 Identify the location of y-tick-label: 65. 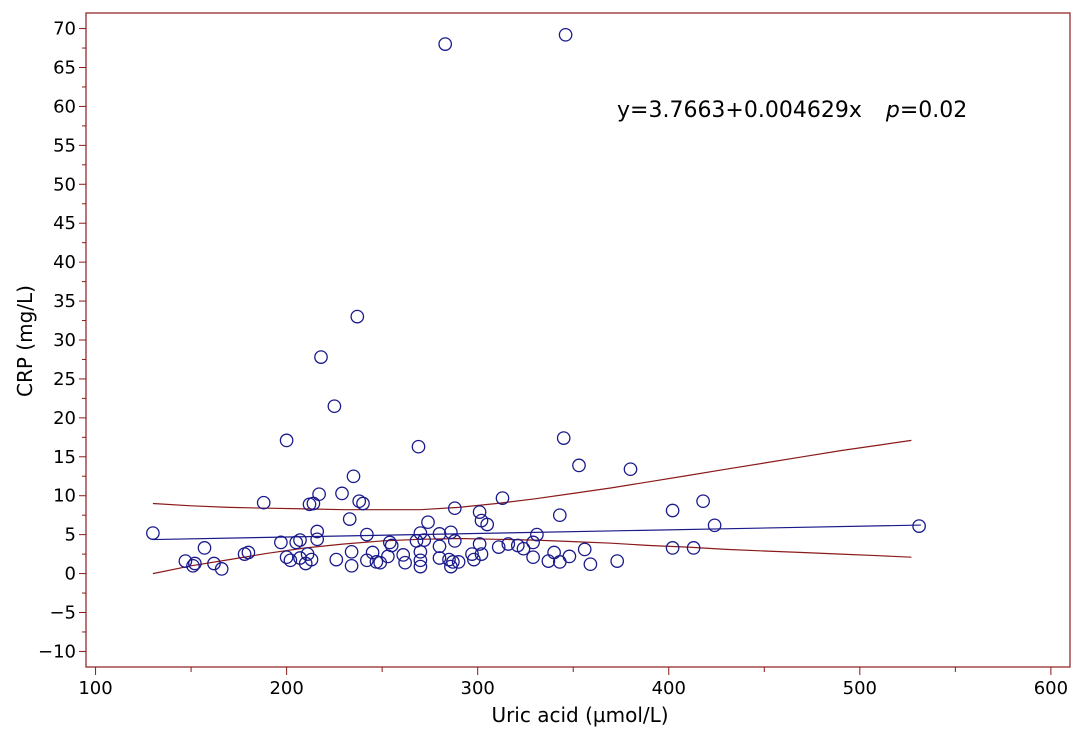
(64, 68).